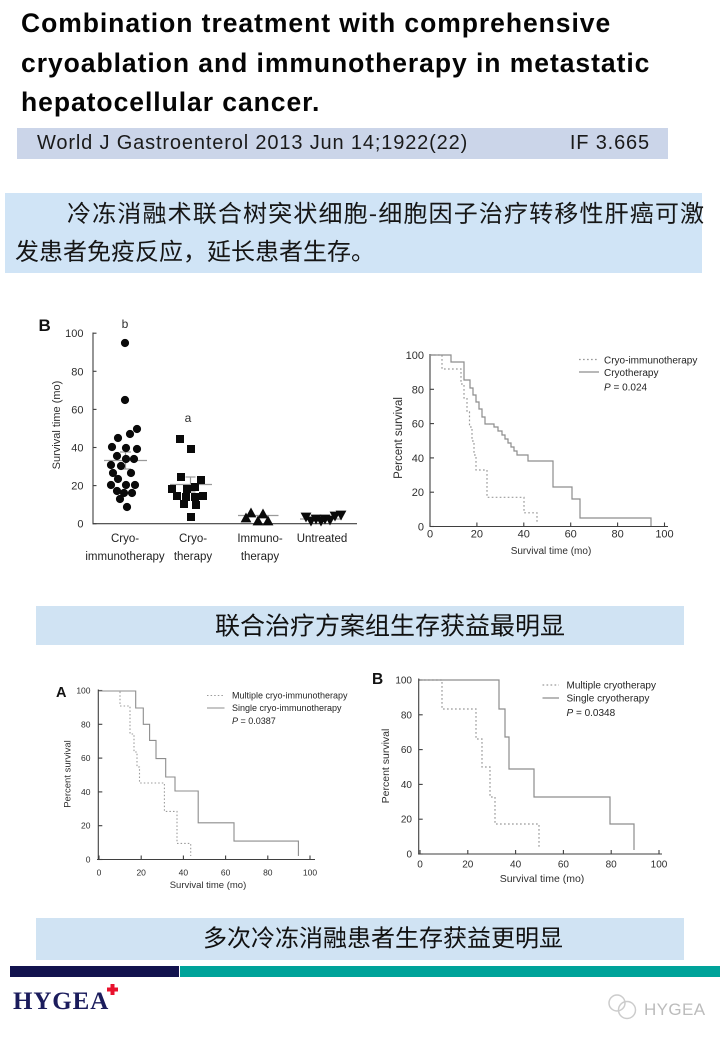  What do you see at coordinates (675, 1009) in the screenshot?
I see `svg-text: HYGEA` at bounding box center [675, 1009].